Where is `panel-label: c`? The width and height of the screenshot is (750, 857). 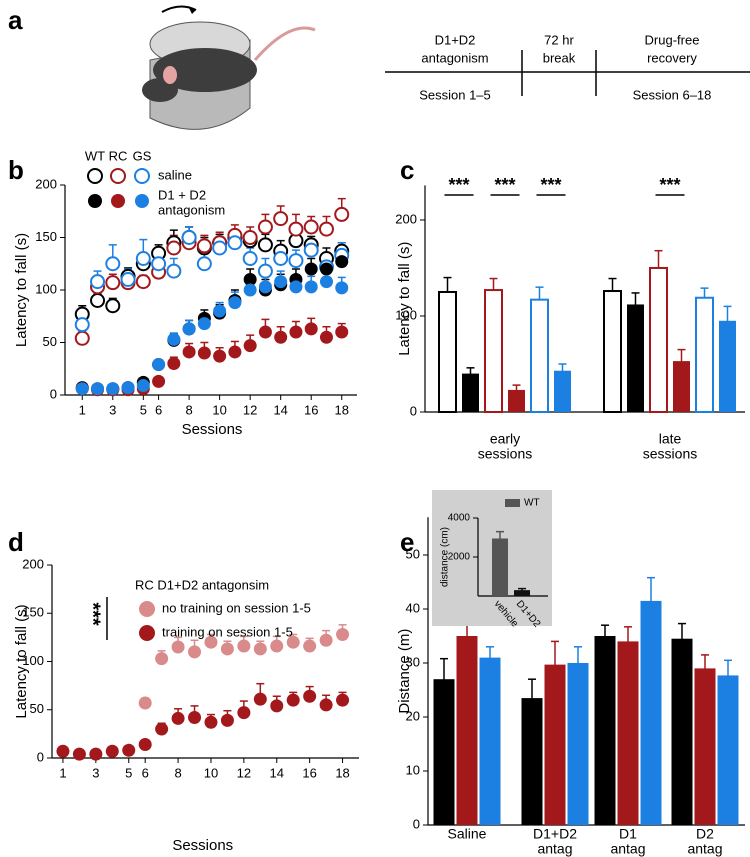
panel-label: c is located at coordinates (407, 170).